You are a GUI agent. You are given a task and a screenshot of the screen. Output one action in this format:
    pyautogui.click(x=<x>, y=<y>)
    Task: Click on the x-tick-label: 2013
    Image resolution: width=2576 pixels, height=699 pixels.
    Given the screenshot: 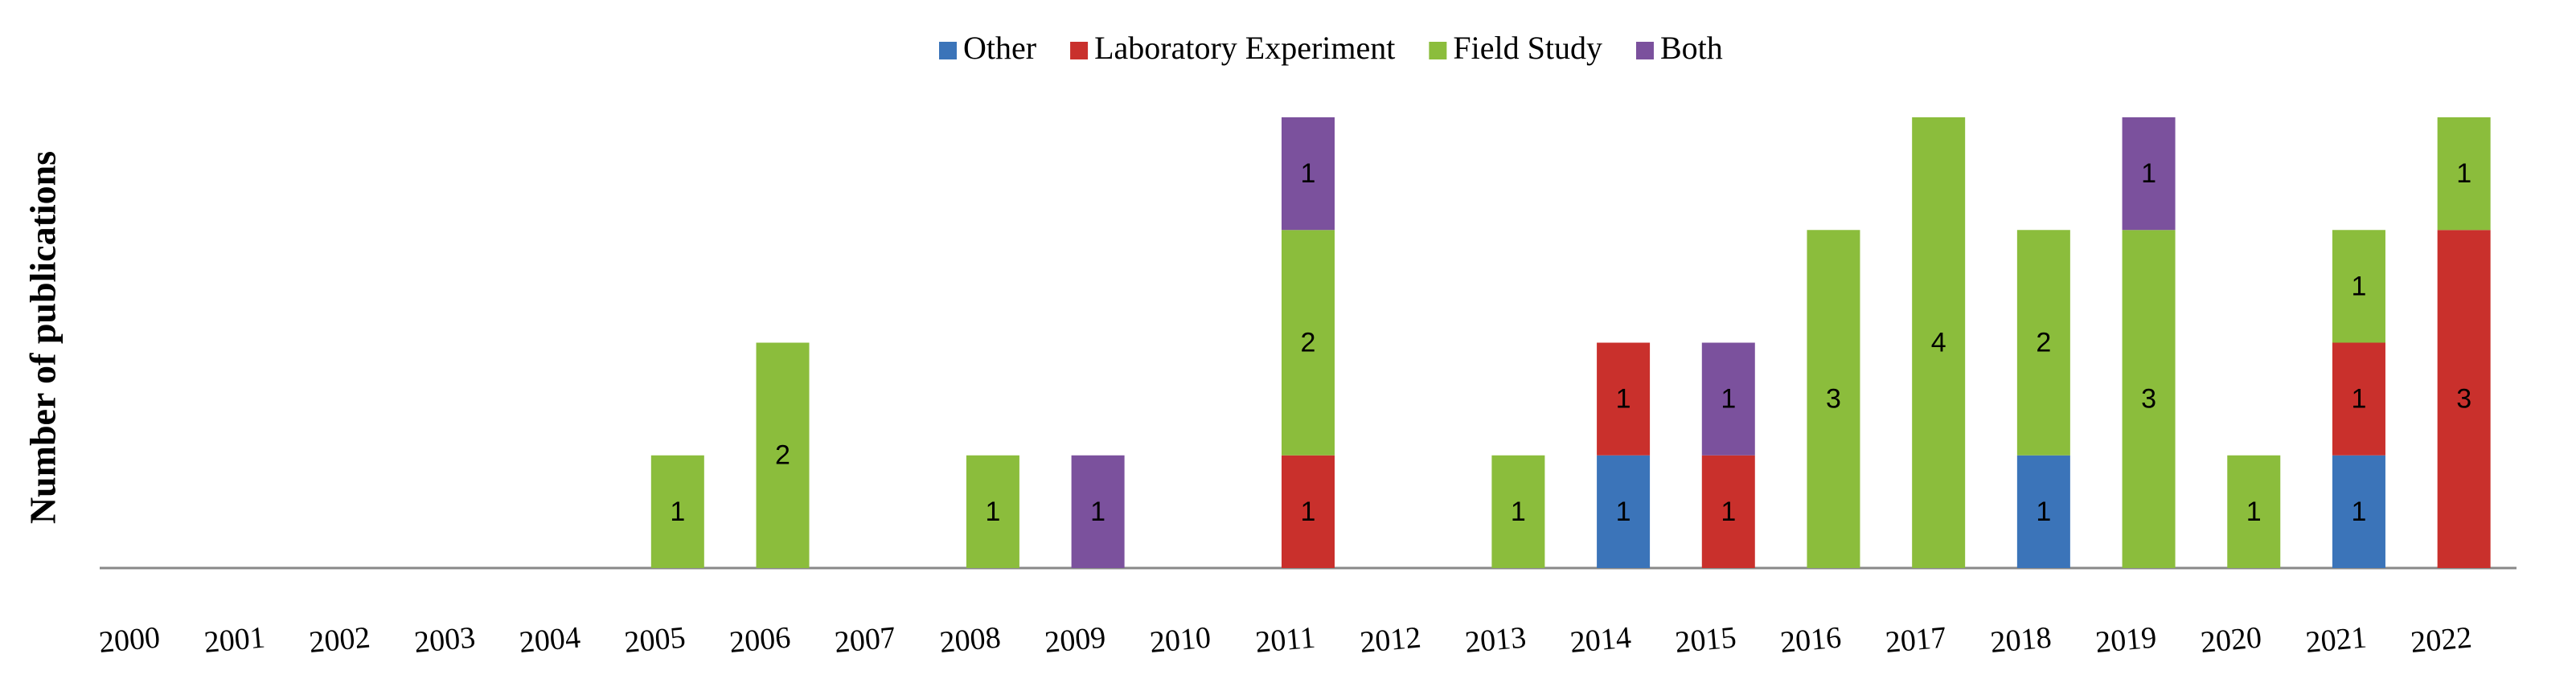 What is the action you would take?
    pyautogui.click(x=1495, y=639)
    